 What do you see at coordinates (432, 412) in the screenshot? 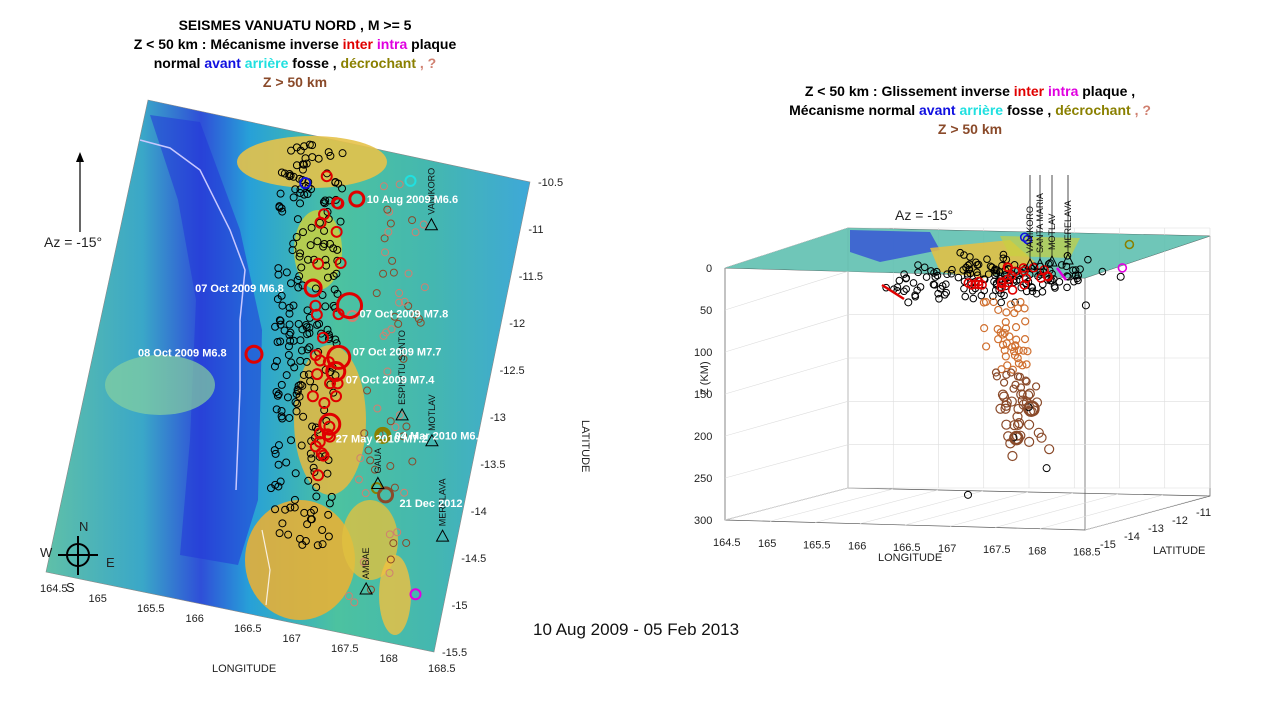
I see `island-label: MOTLAV` at bounding box center [432, 412].